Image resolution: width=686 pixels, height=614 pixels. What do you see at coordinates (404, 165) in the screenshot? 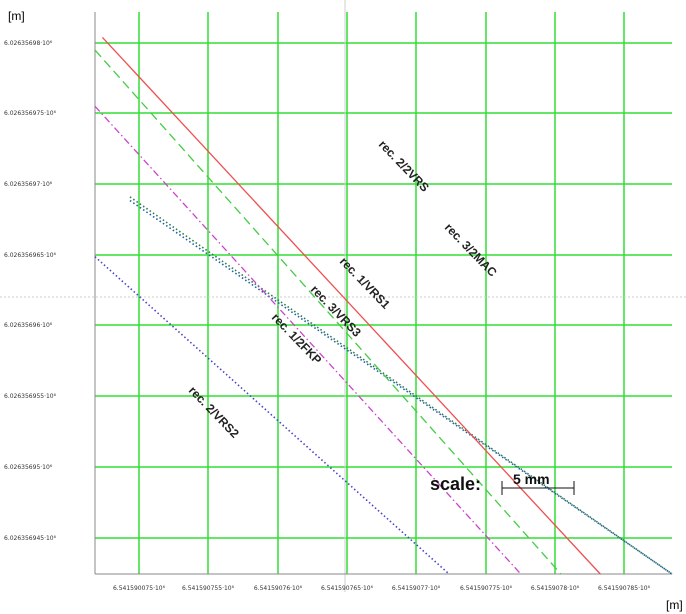
I see `series-label: rec. 2/2VRS` at bounding box center [404, 165].